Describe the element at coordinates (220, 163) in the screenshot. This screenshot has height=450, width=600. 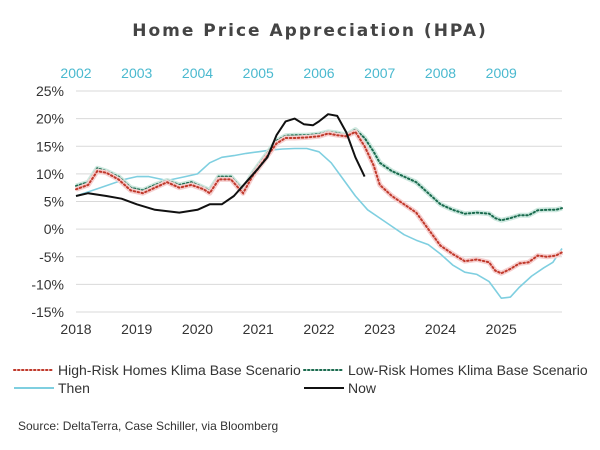
I see `series-now-line` at that location.